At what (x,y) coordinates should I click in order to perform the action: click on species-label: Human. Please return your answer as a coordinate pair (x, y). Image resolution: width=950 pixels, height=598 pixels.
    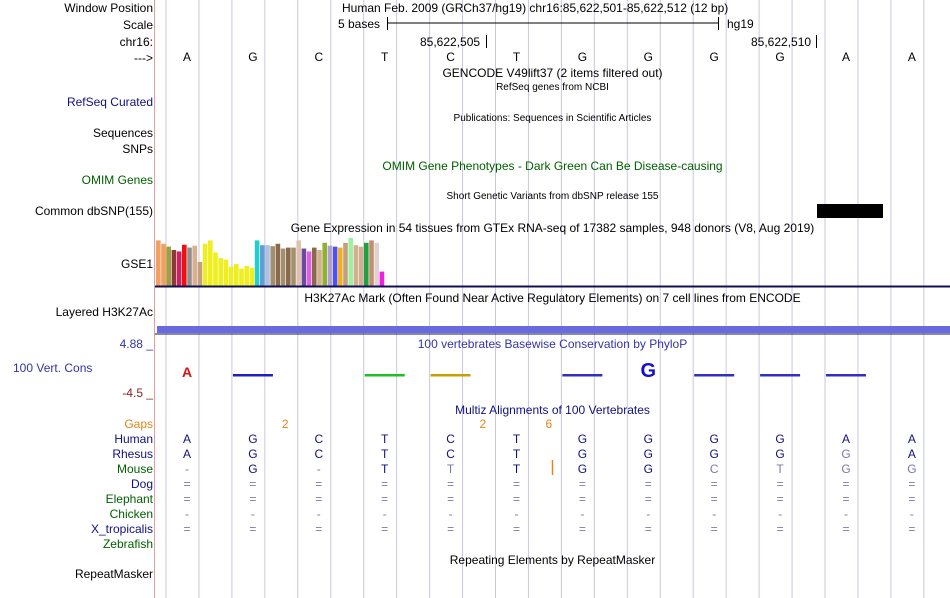
    Looking at the image, I should click on (133, 439).